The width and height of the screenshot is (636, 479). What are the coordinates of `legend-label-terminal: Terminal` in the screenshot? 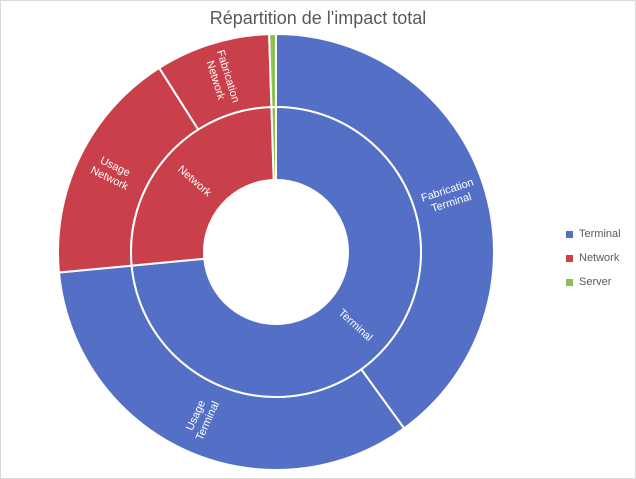 It's located at (600, 234).